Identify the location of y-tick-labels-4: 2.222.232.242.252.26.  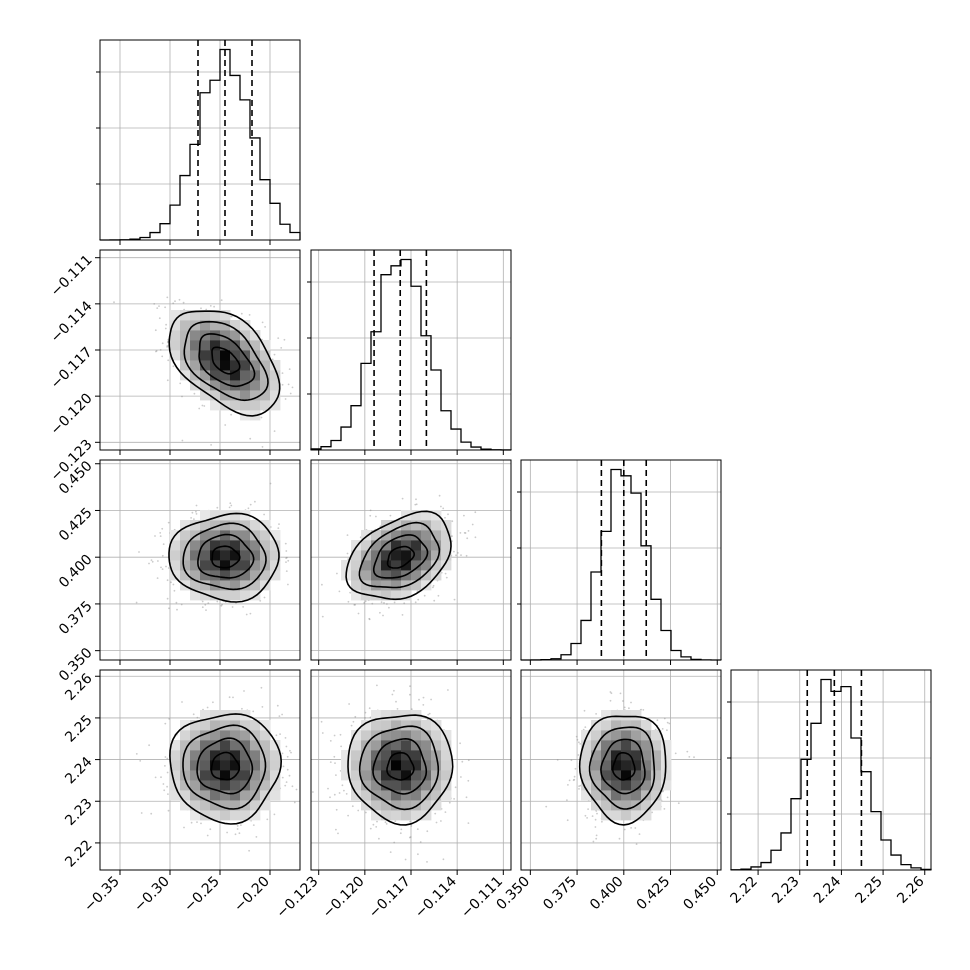
(78, 771).